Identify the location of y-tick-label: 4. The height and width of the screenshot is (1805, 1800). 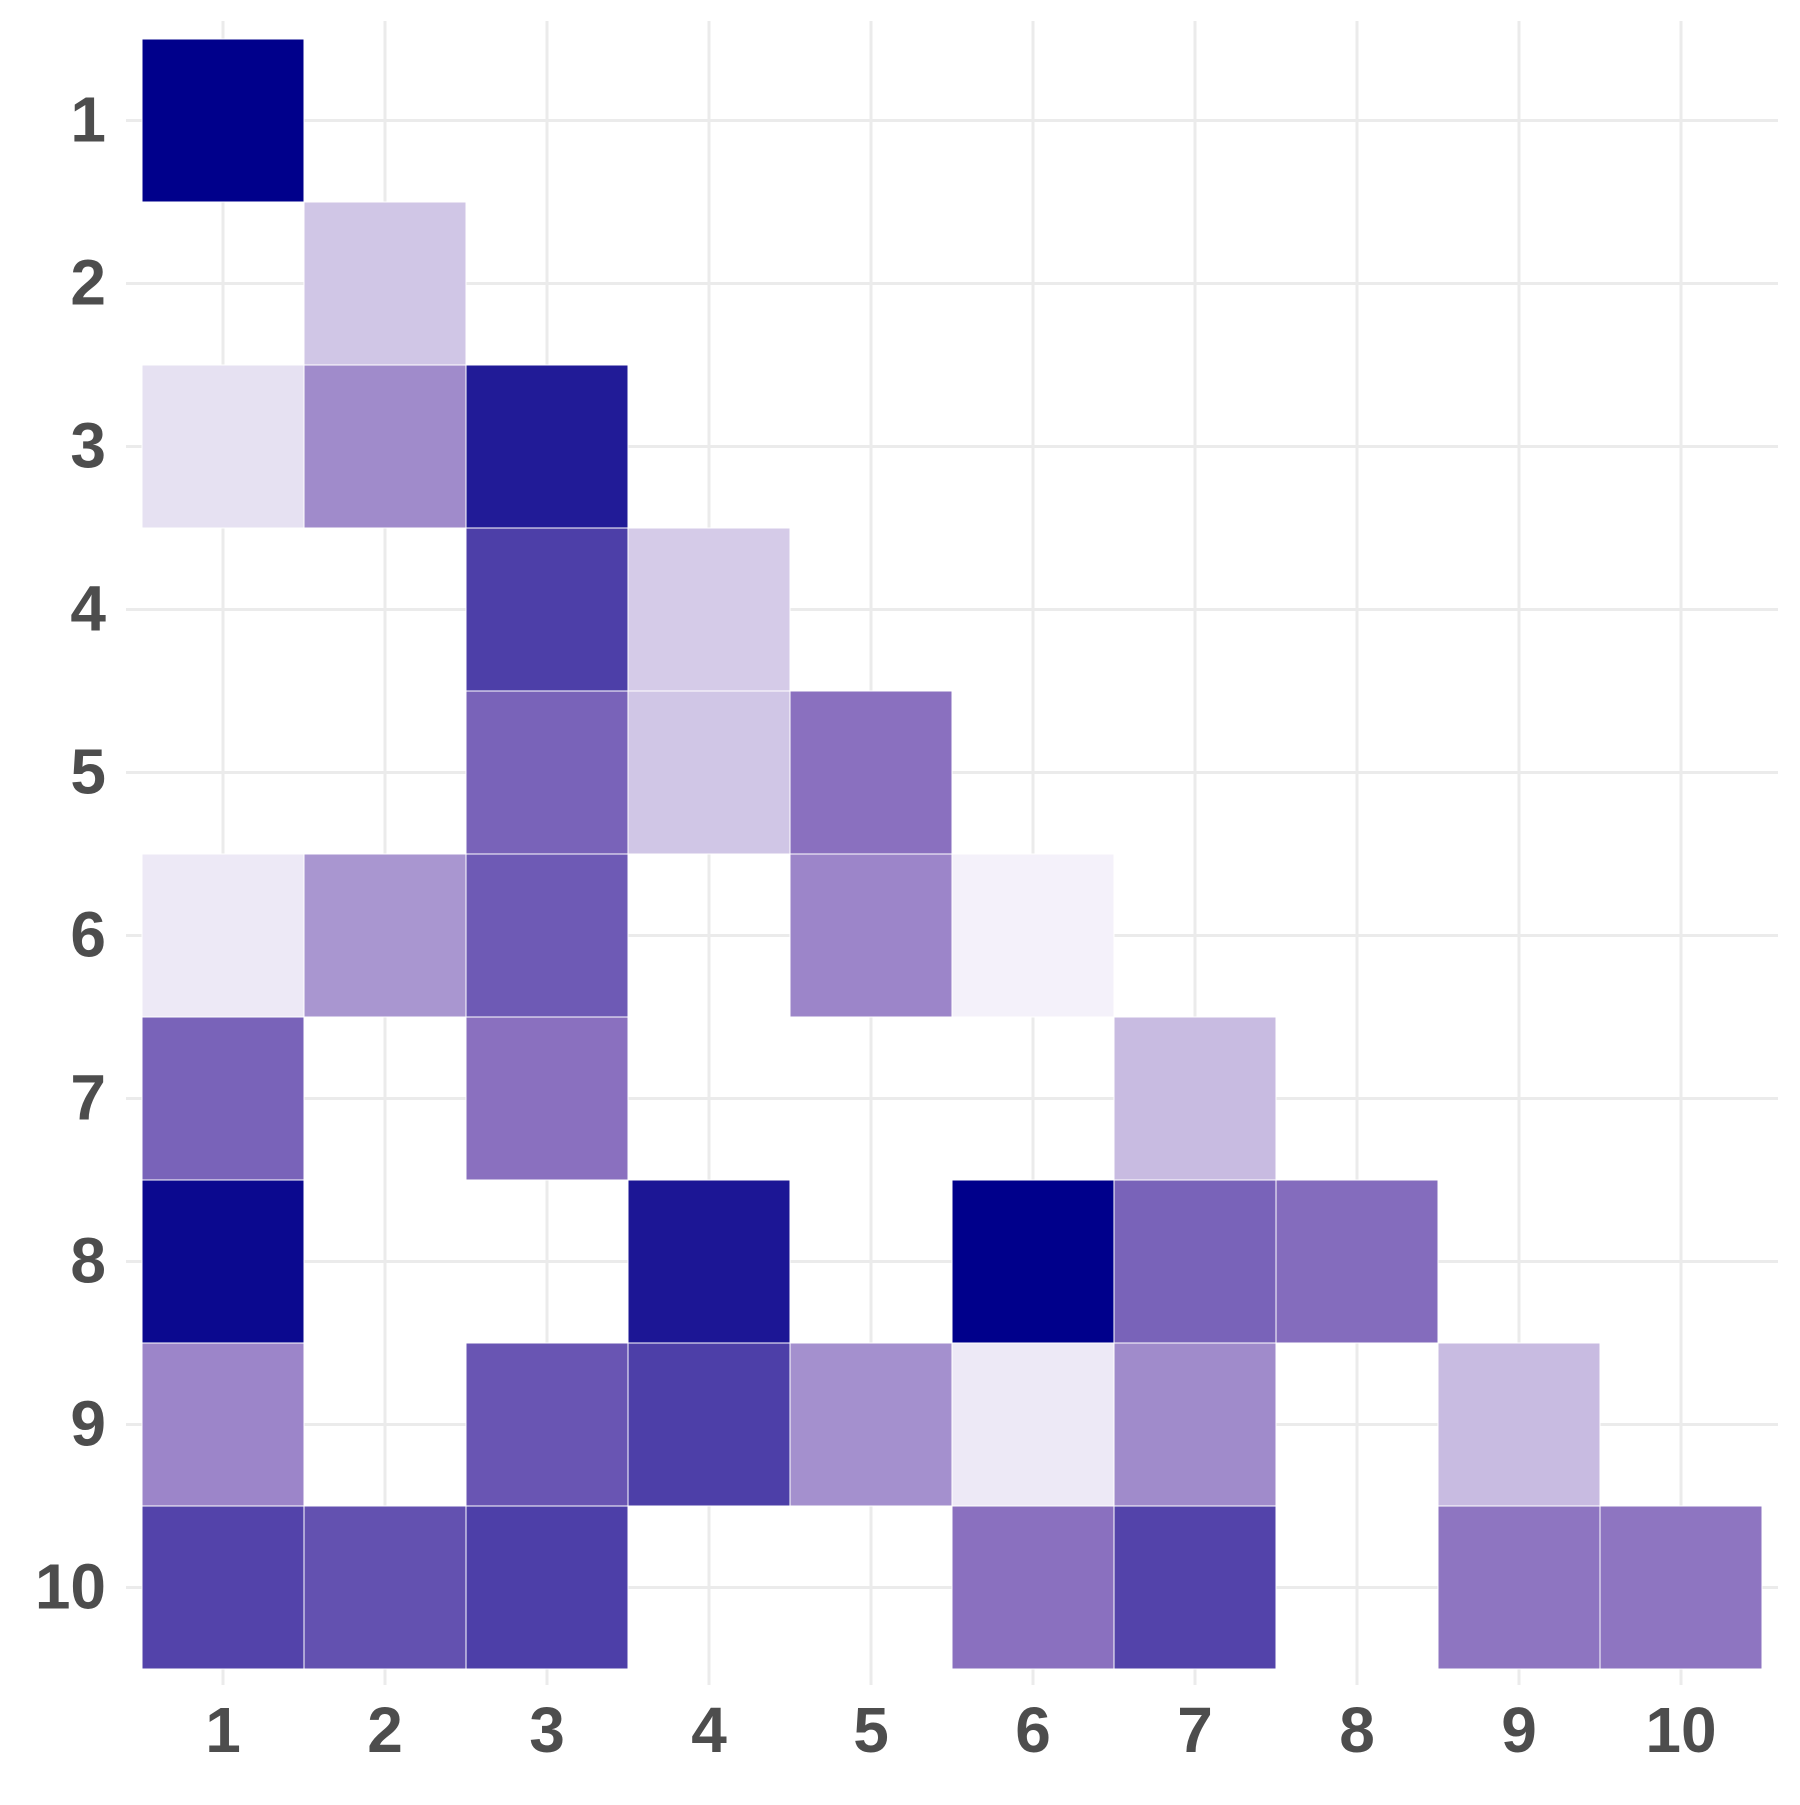
(88, 608).